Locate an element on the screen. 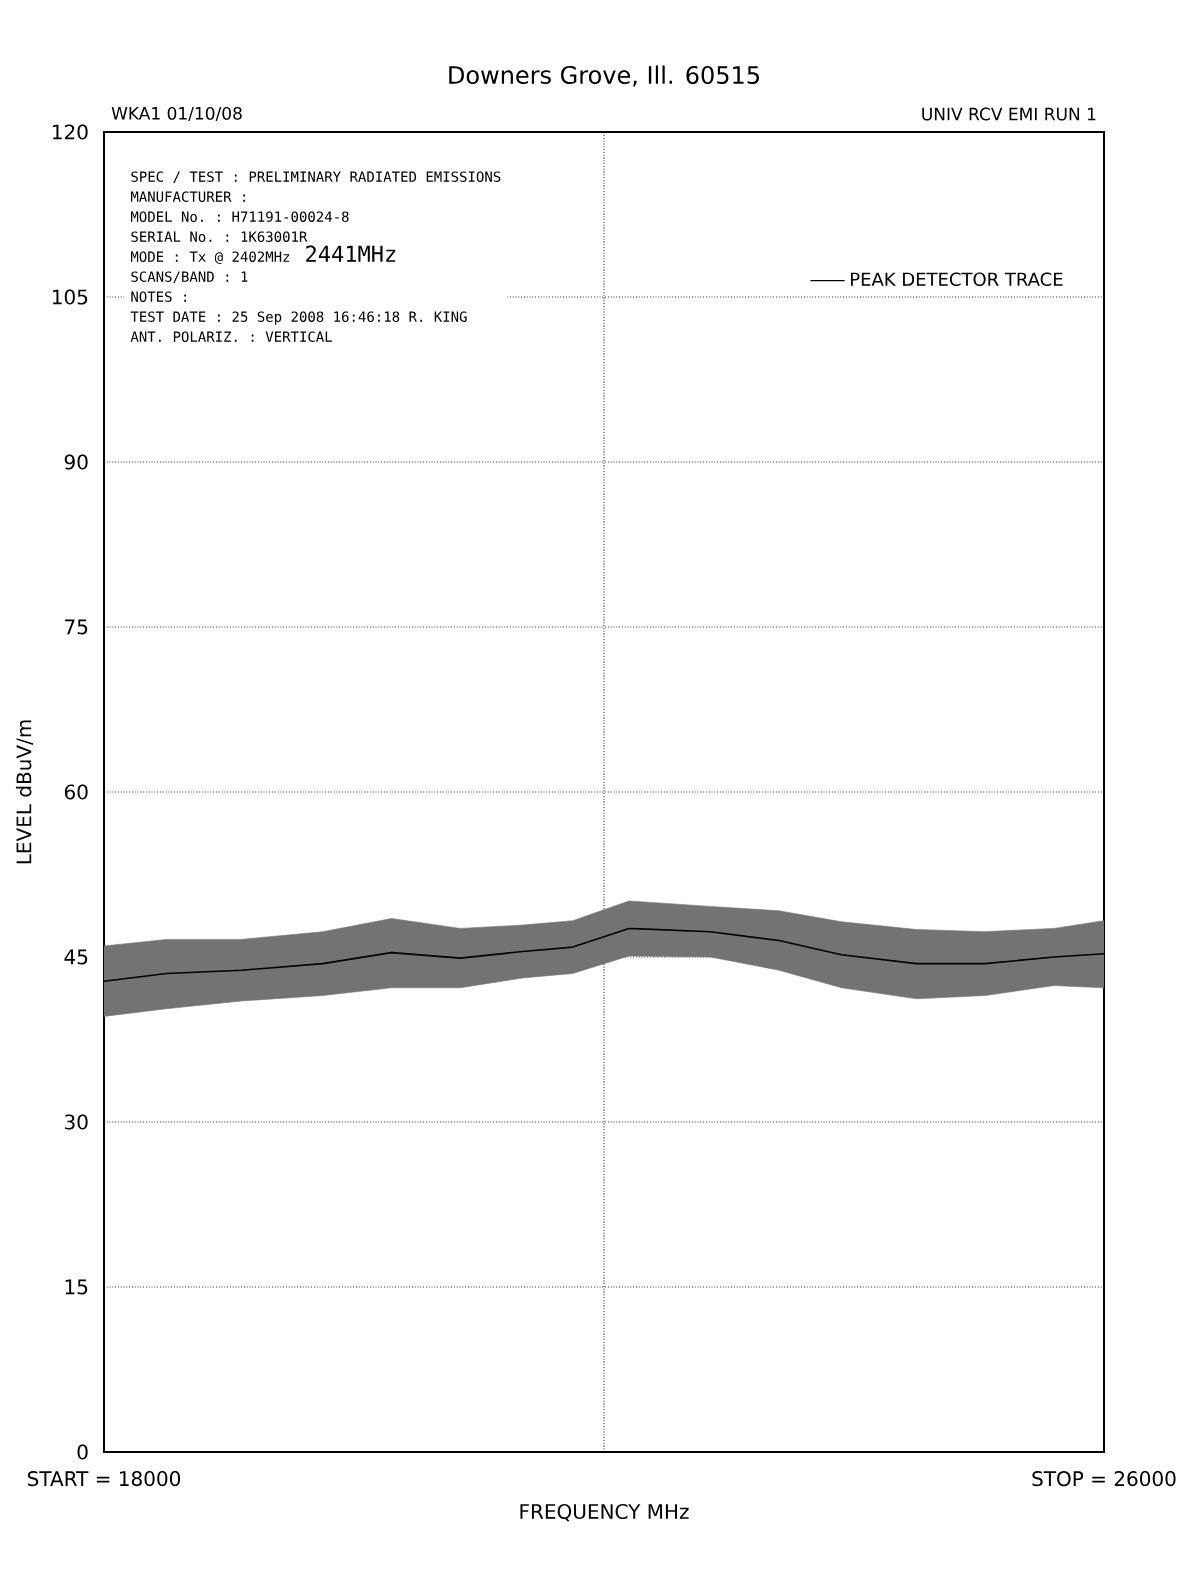  chart-subtitle: Downers Grove, Ill. 60515 is located at coordinates (604, 76).